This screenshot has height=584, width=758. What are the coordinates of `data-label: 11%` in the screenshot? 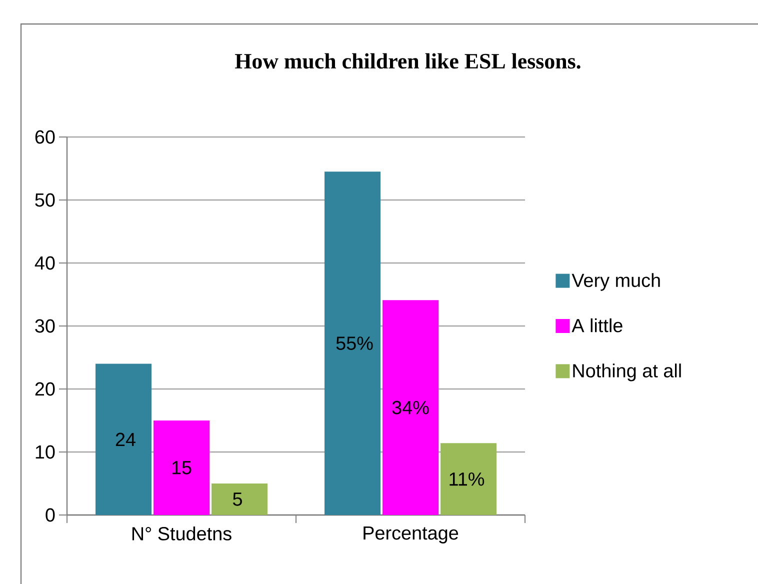 It's located at (467, 479).